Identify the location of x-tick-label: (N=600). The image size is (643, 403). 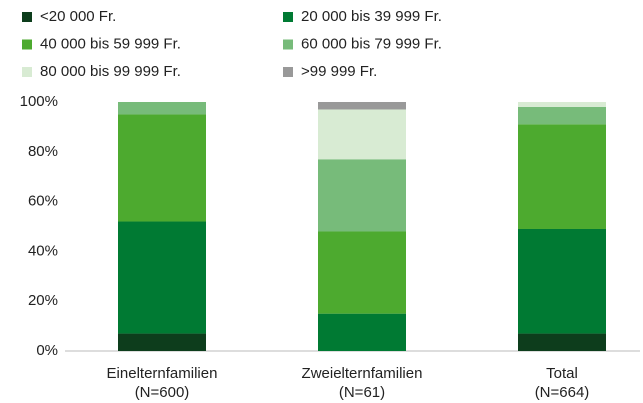
(162, 392).